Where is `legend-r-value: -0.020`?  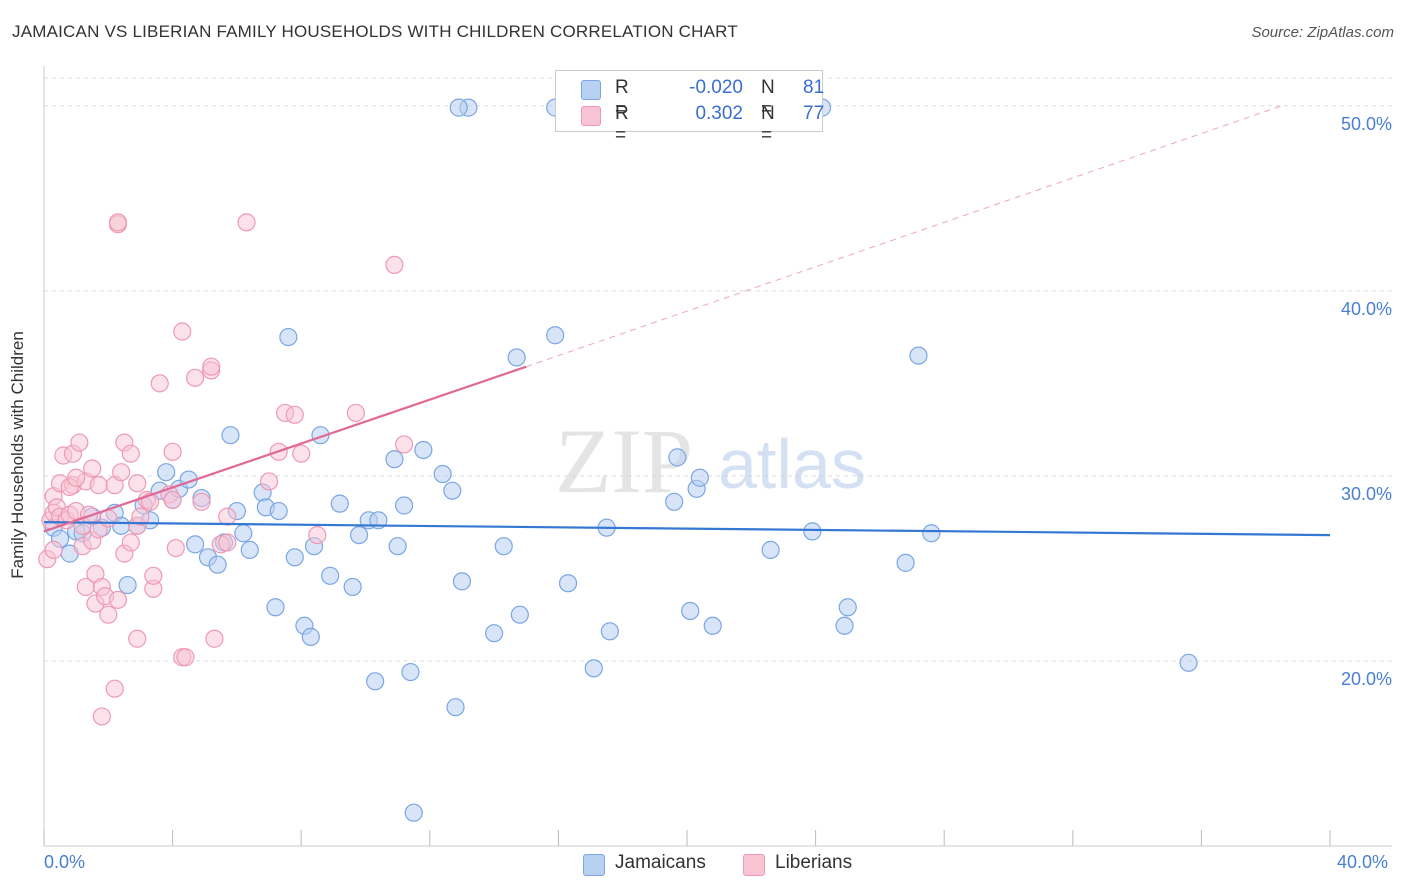 legend-r-value: -0.020 is located at coordinates (716, 87).